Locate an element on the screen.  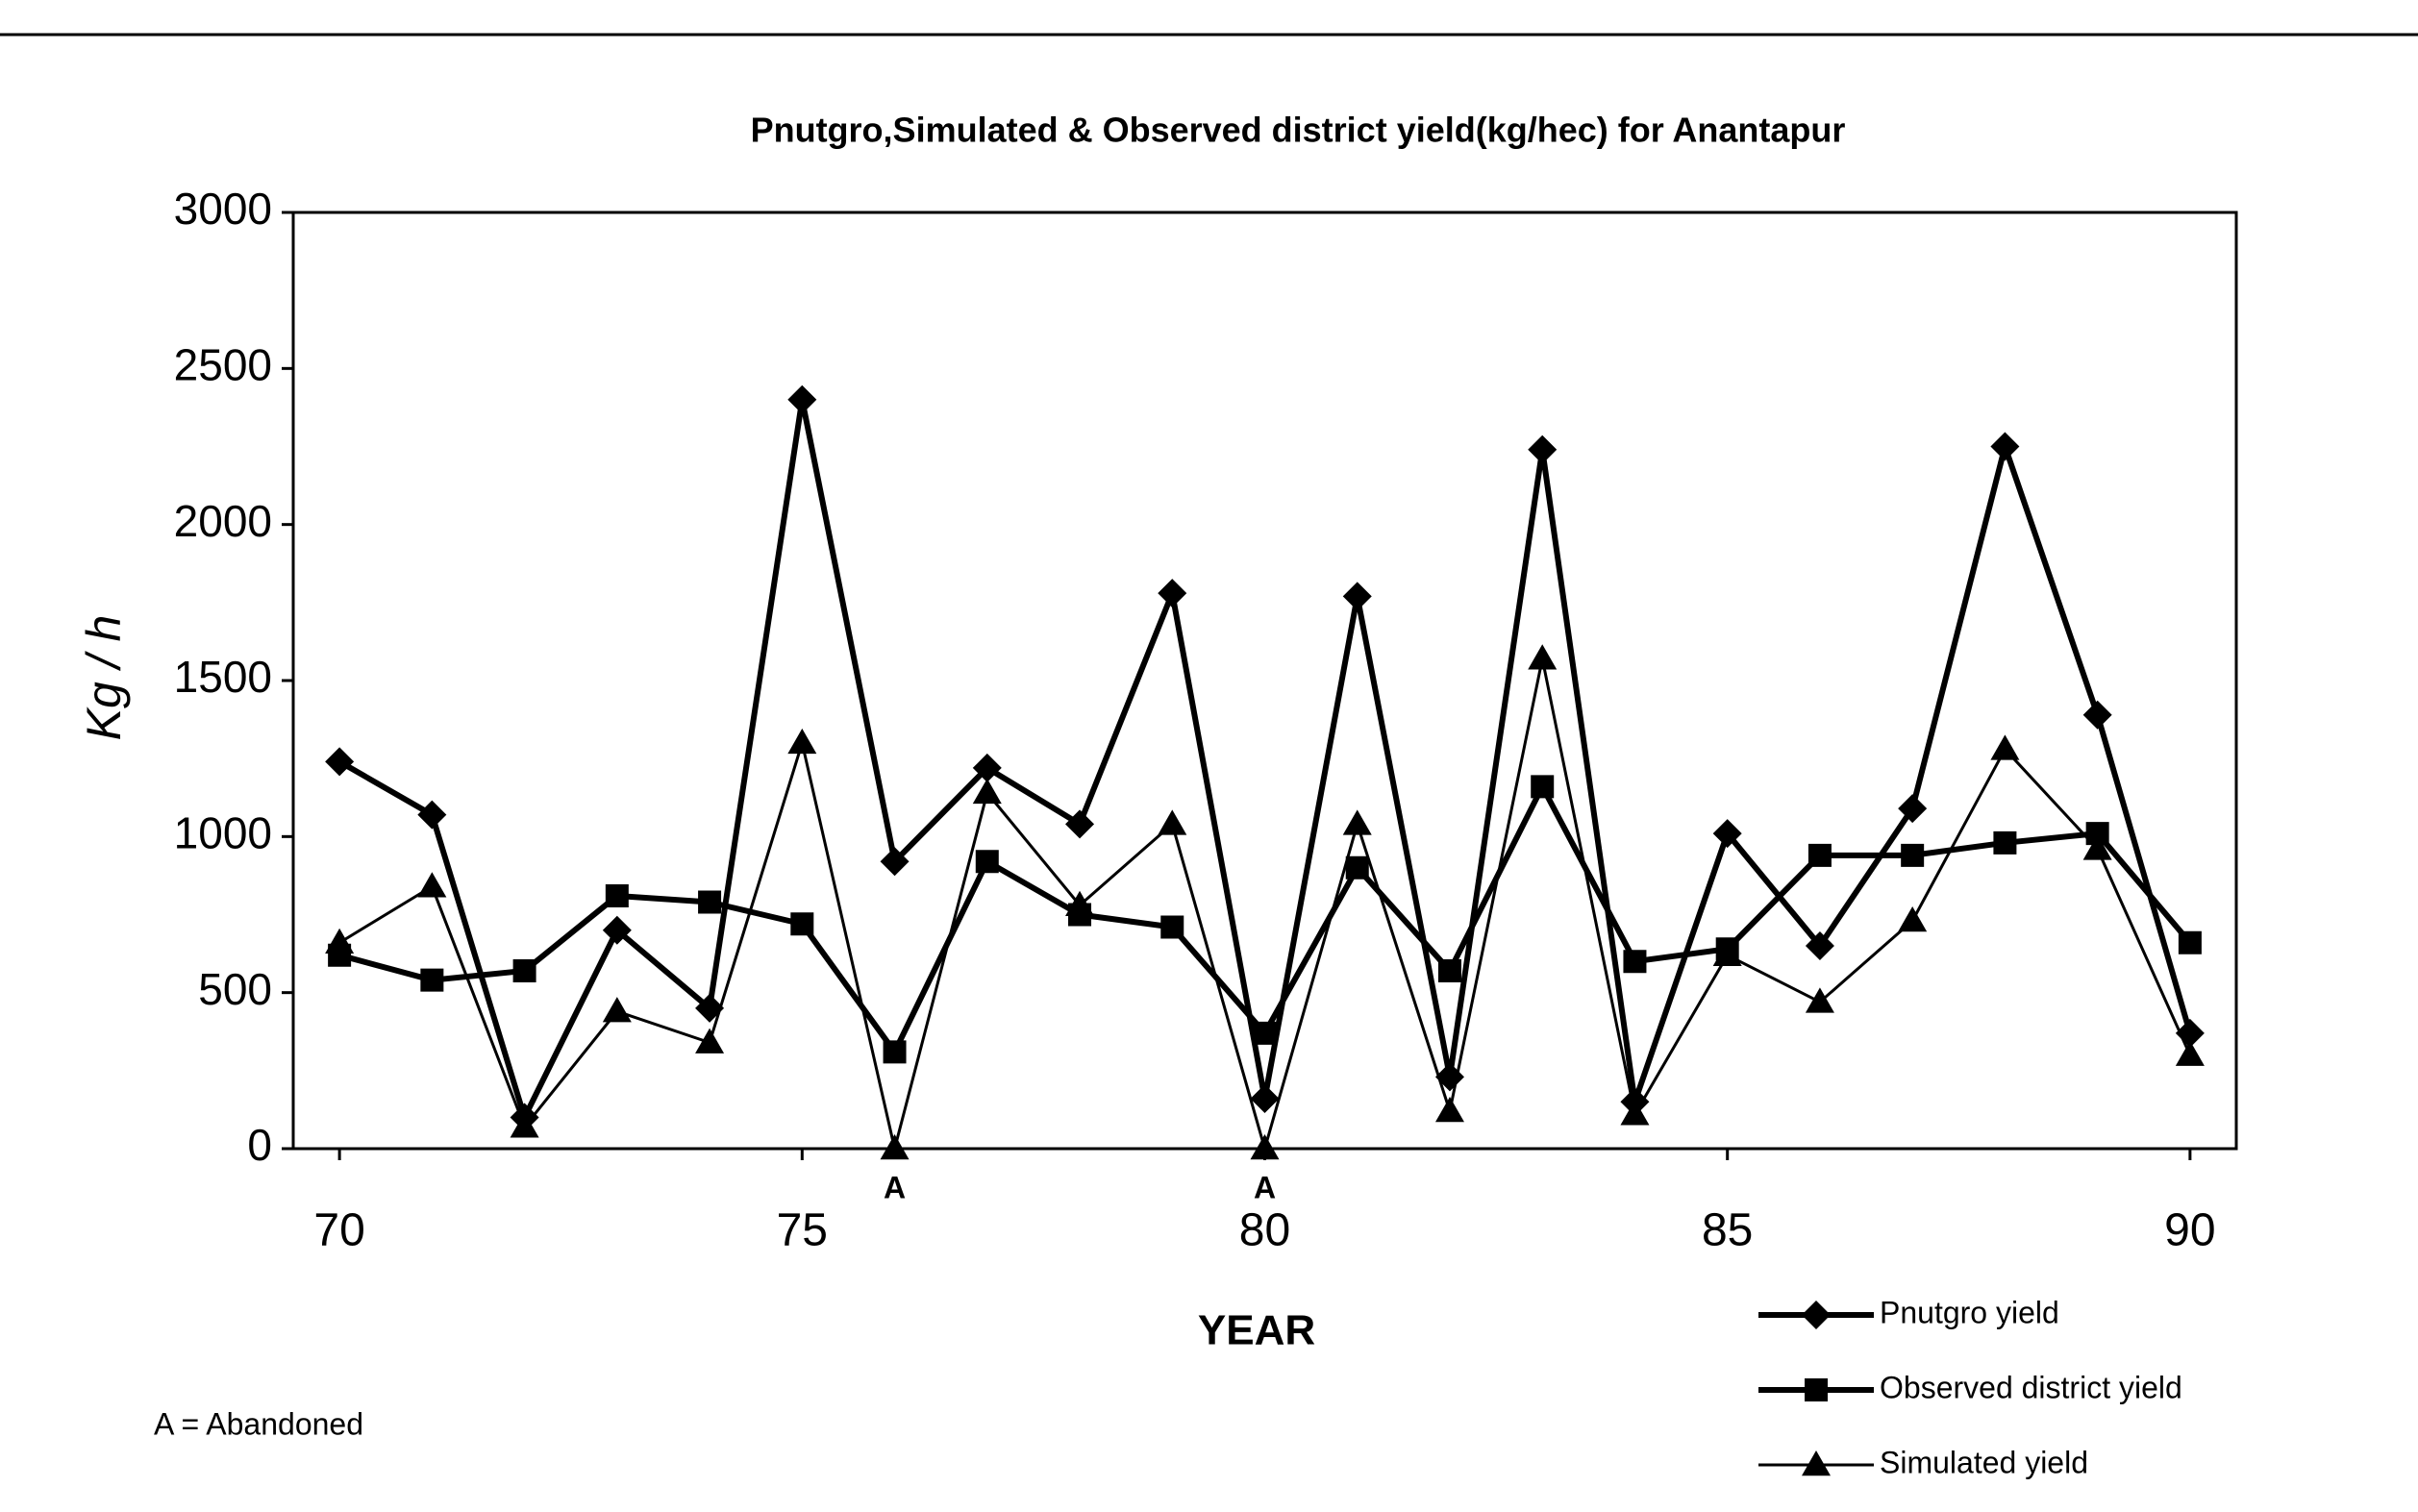
x-tick-label: 80 is located at coordinates (1265, 1230).